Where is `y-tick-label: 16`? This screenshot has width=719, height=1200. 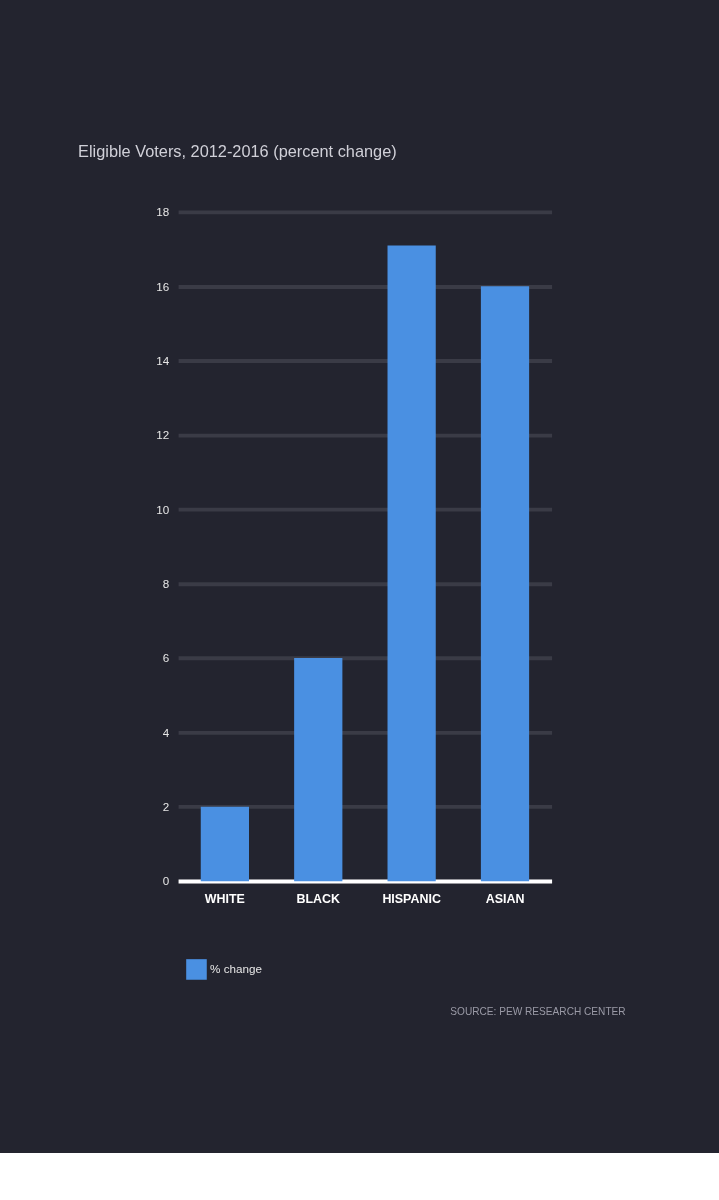
y-tick-label: 16 is located at coordinates (163, 286).